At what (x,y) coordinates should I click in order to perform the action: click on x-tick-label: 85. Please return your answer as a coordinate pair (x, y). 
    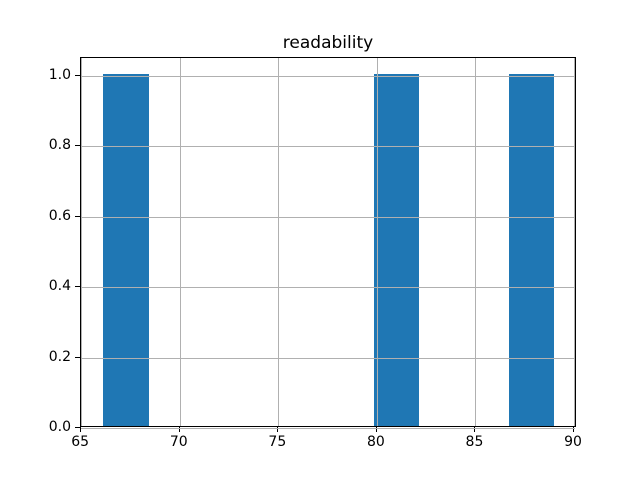
    Looking at the image, I should click on (474, 442).